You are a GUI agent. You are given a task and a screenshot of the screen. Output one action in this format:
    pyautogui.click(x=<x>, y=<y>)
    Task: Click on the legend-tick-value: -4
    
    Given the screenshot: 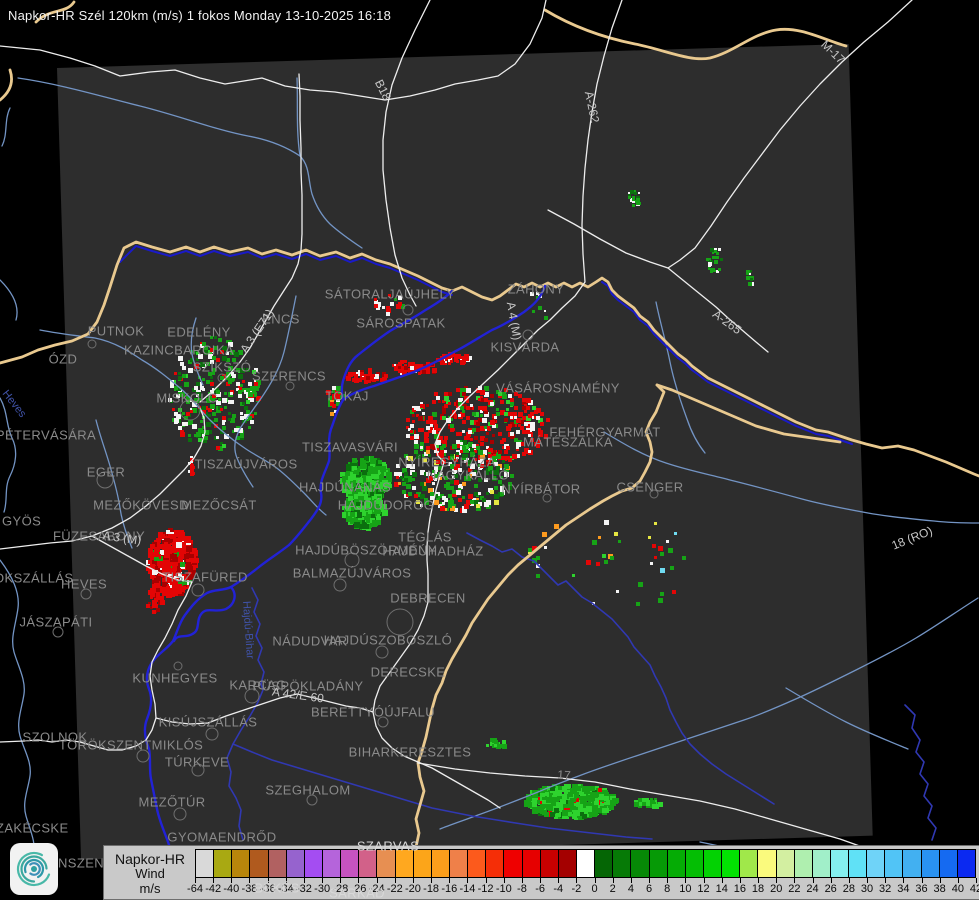 What is the action you would take?
    pyautogui.click(x=558, y=889)
    